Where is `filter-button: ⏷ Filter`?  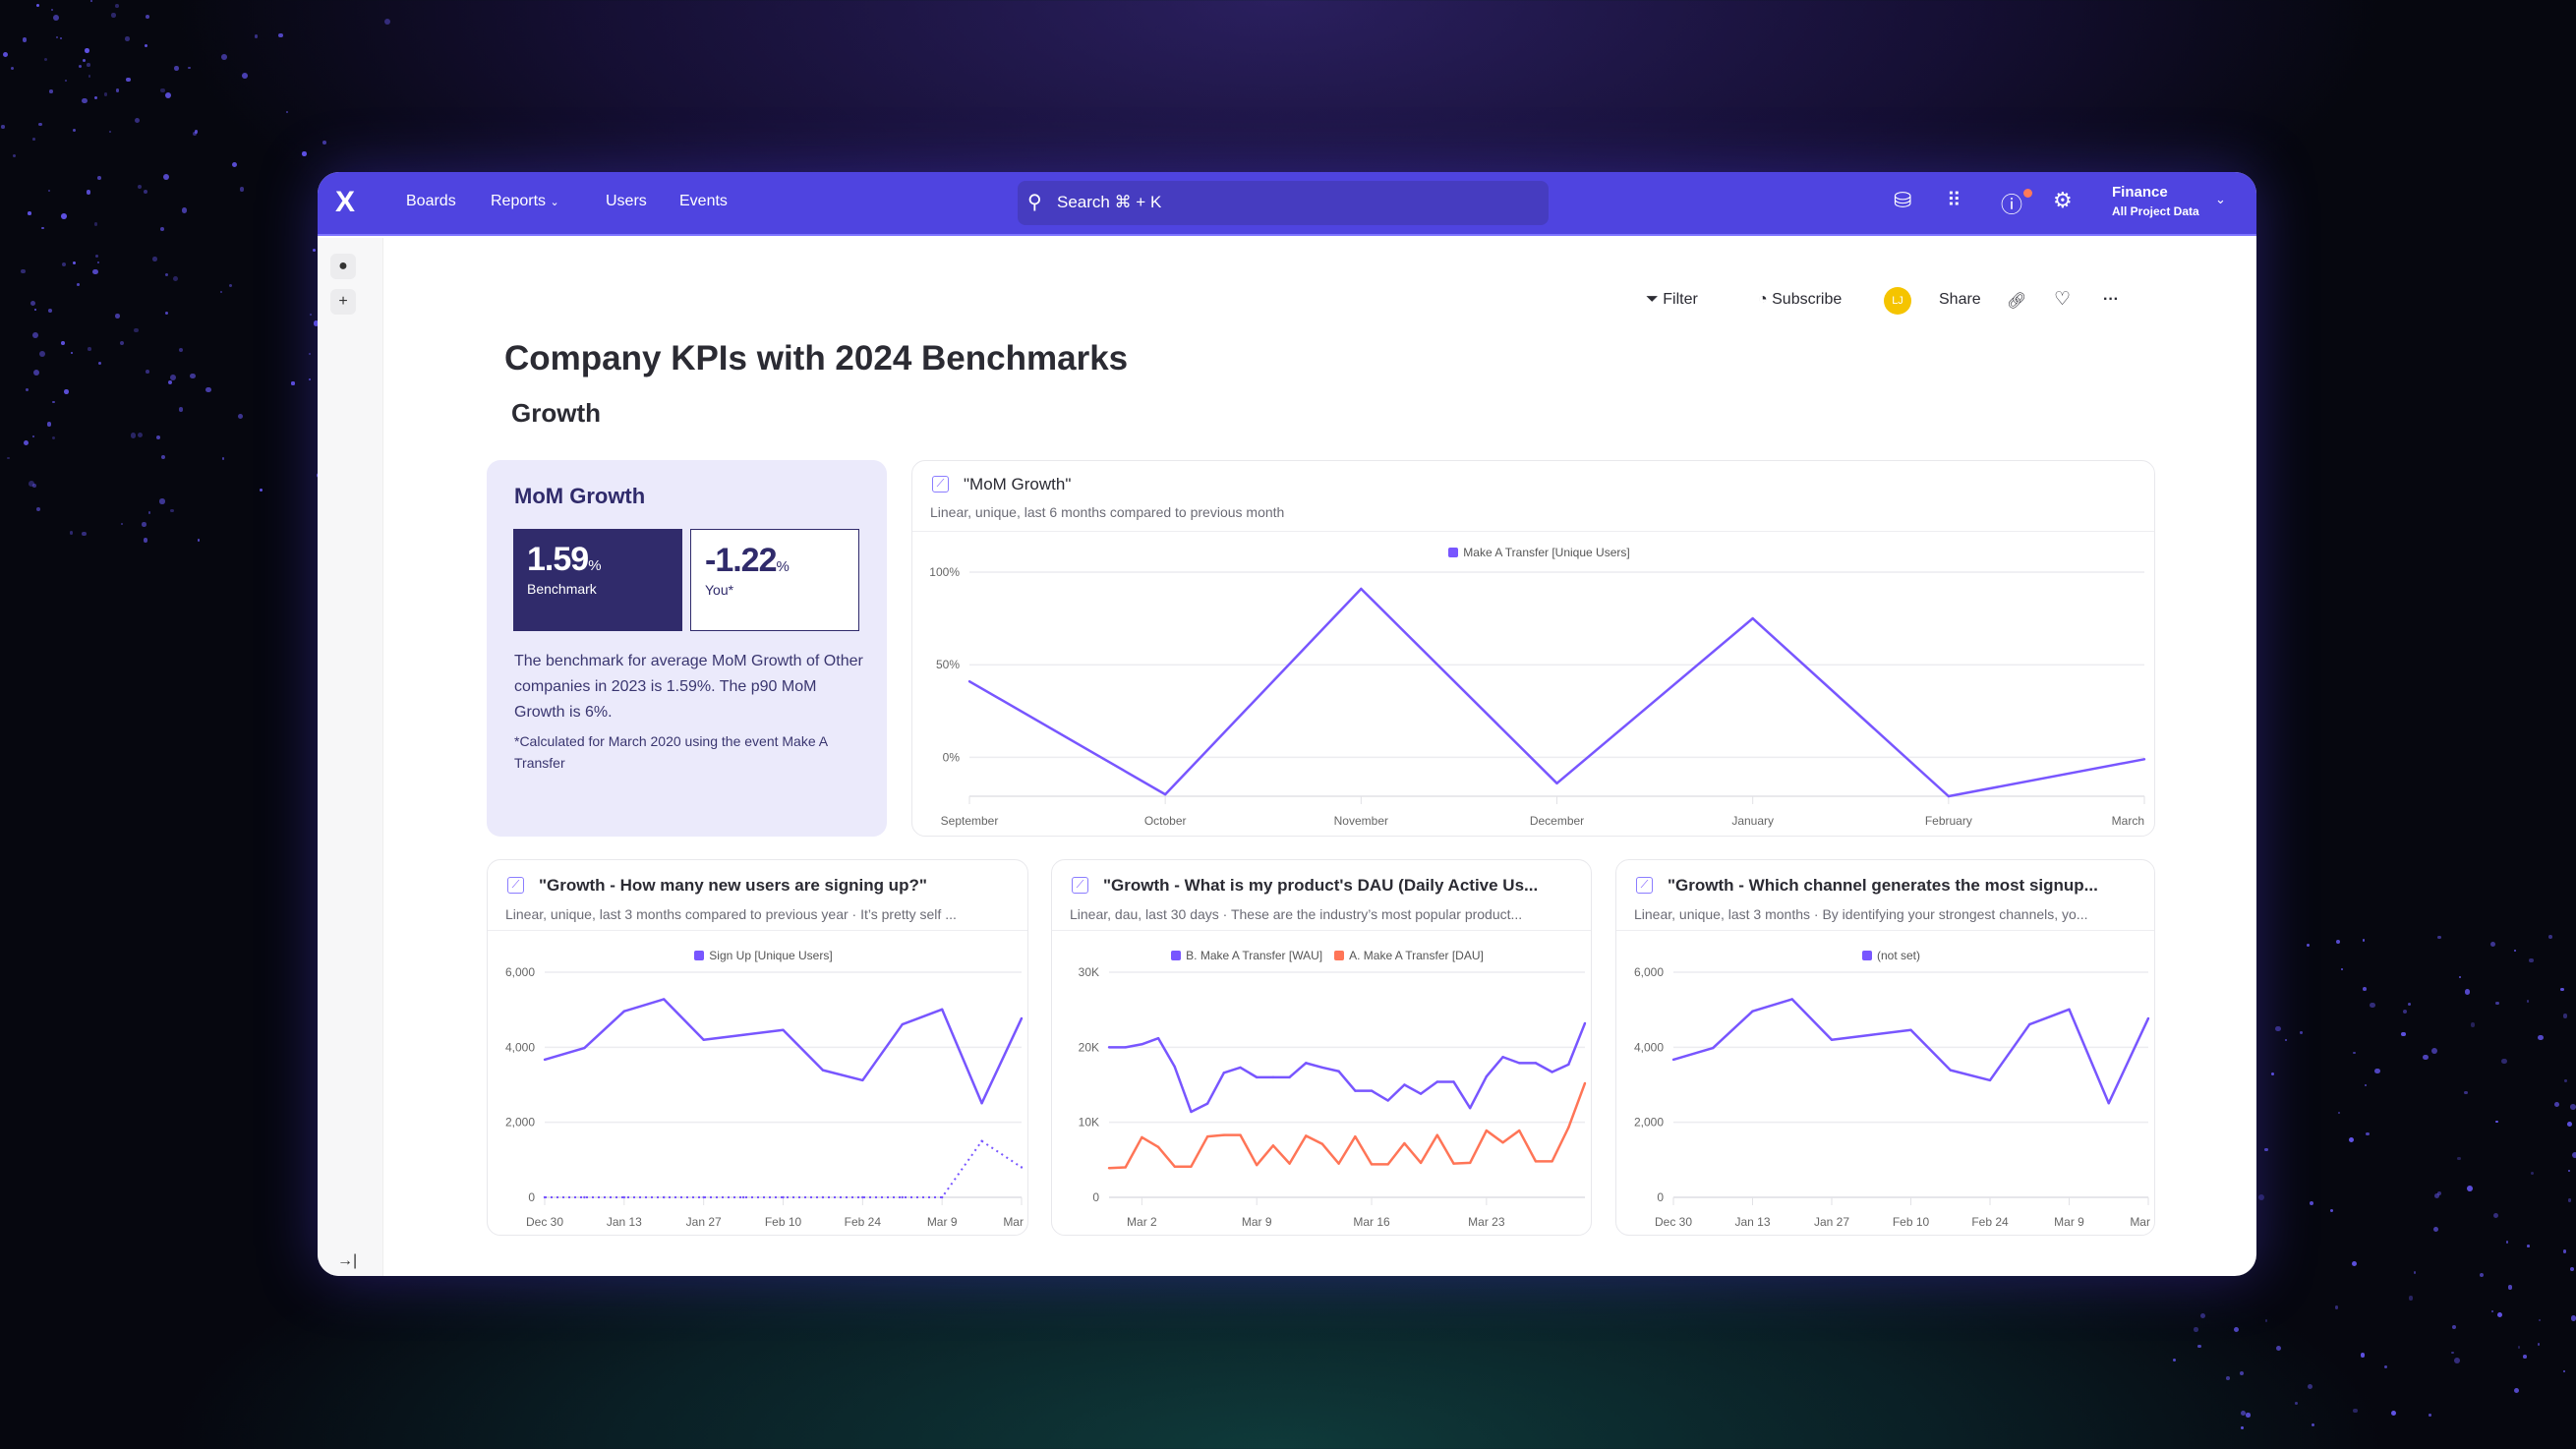
filter-button: ⏷ Filter is located at coordinates (1672, 300).